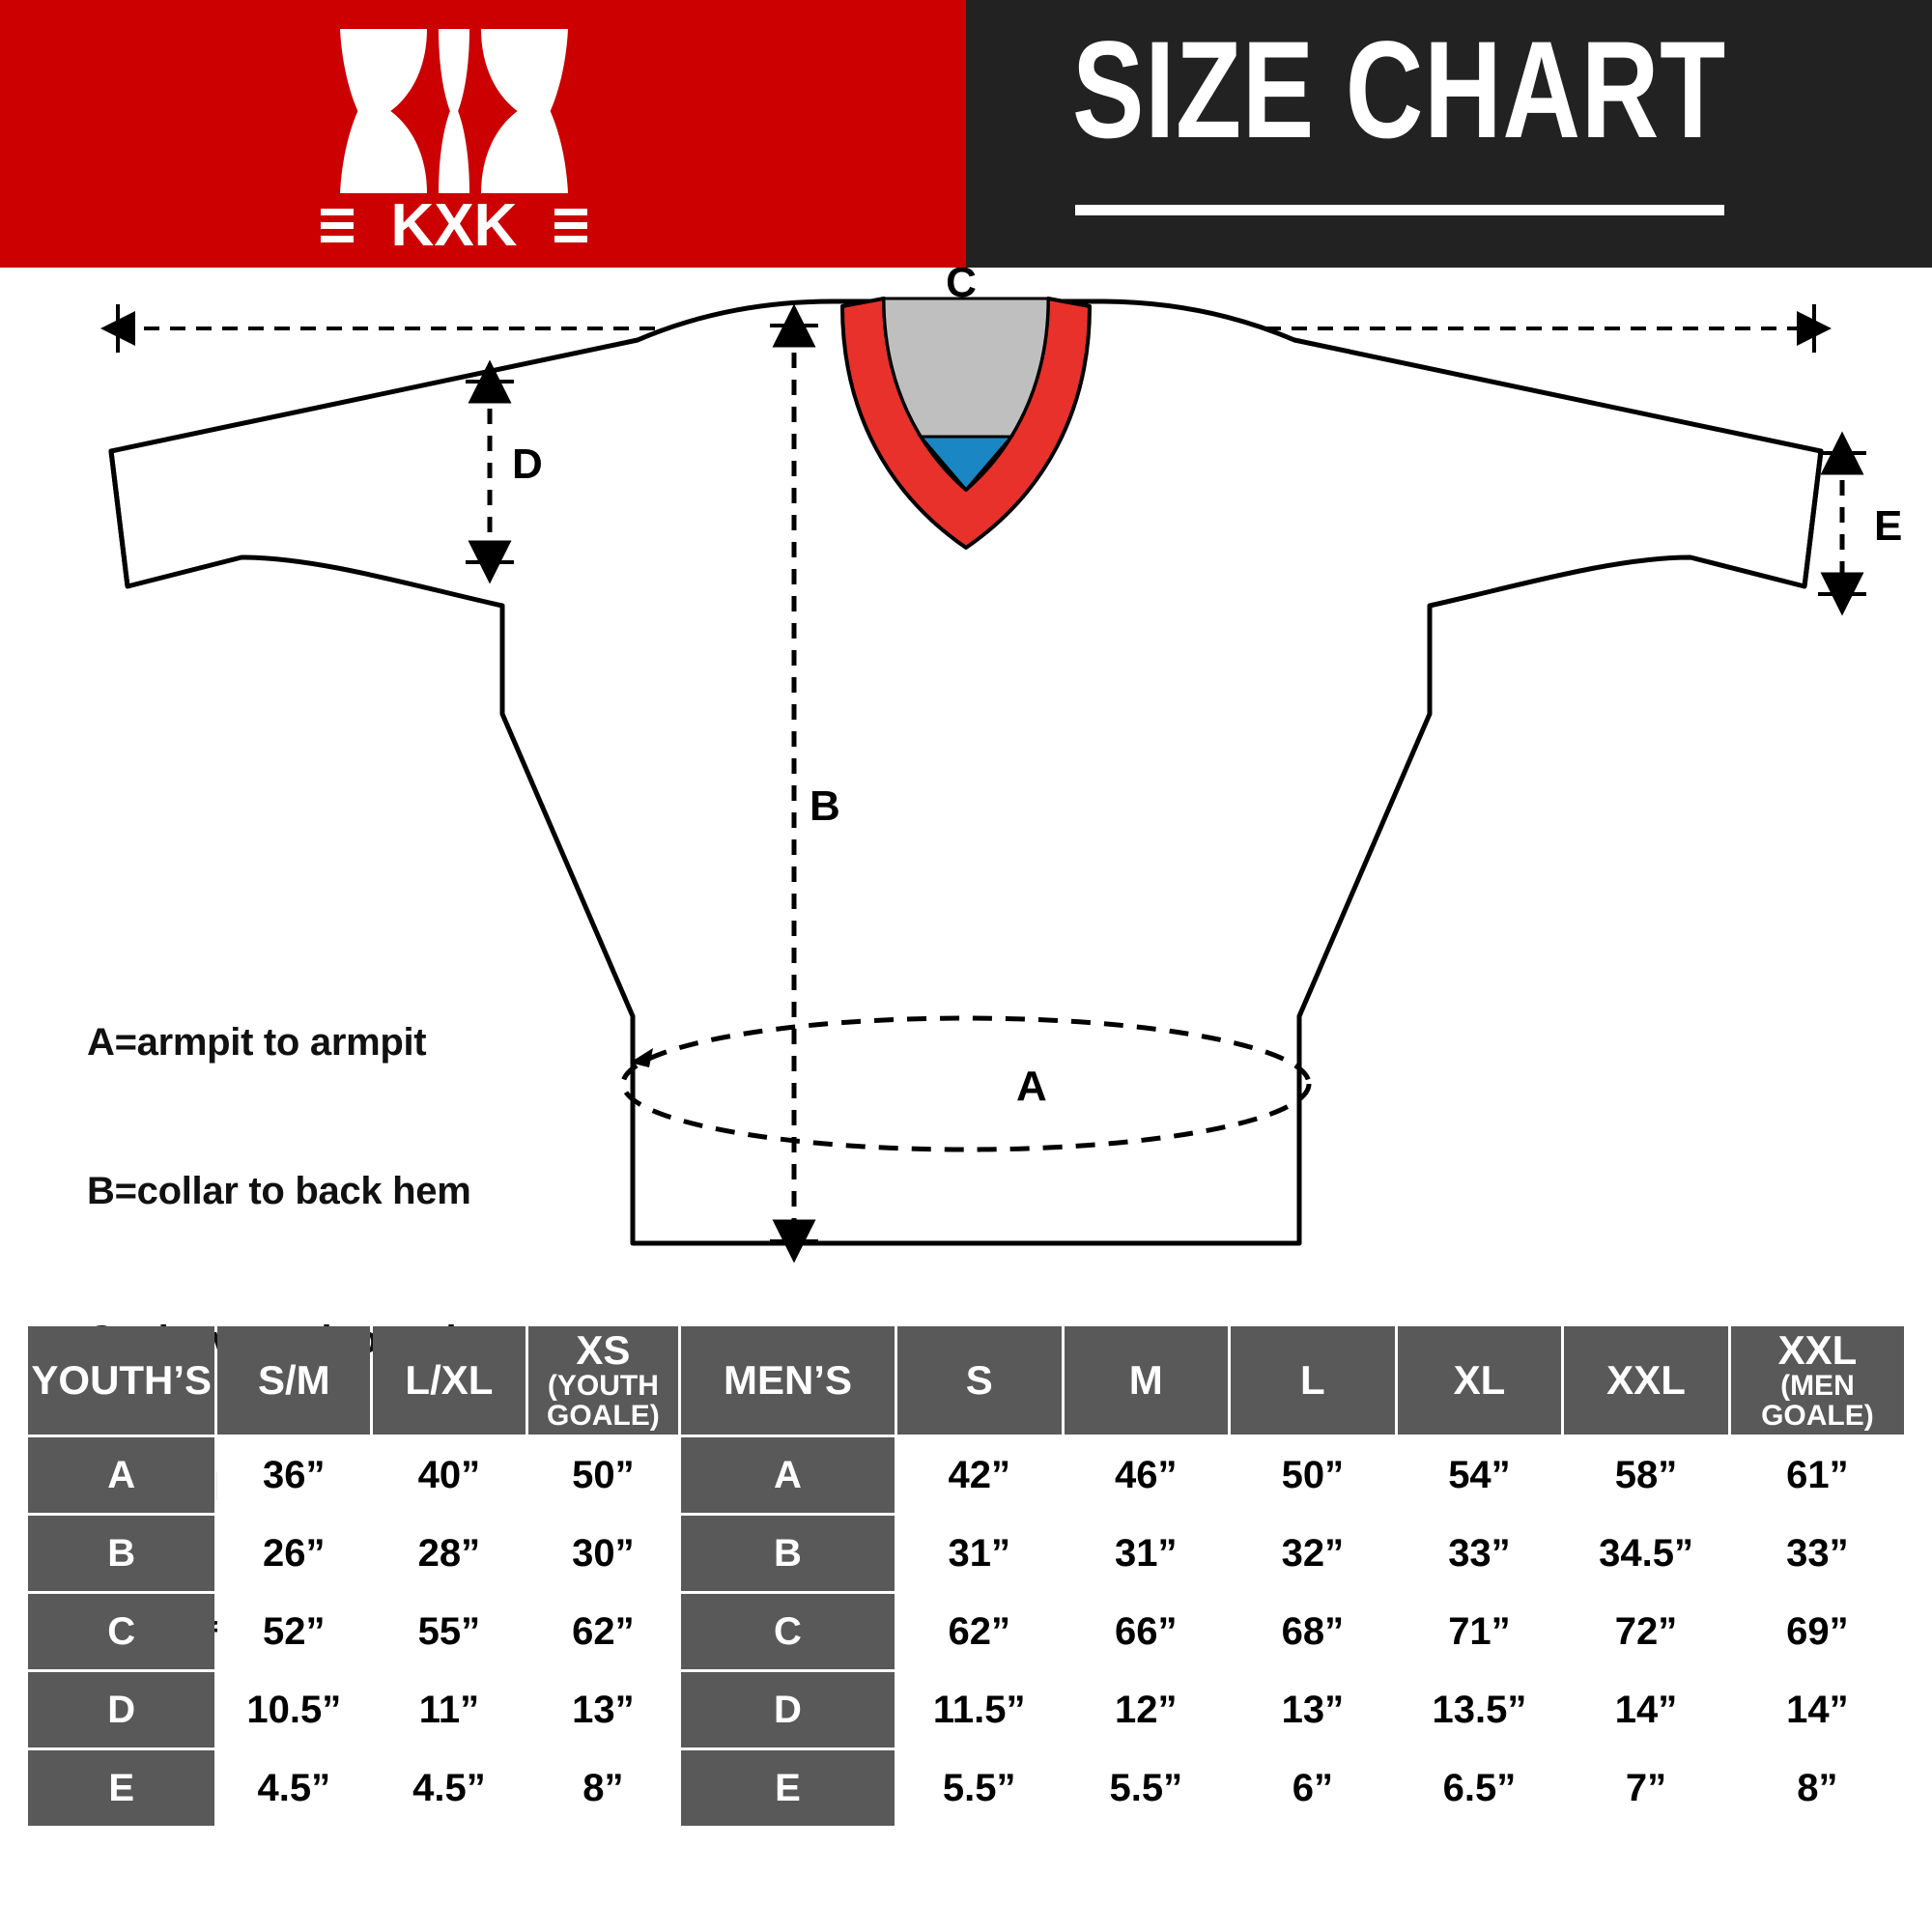  What do you see at coordinates (294, 1475) in the screenshot?
I see `cell-youth-sm-a: 36”` at bounding box center [294, 1475].